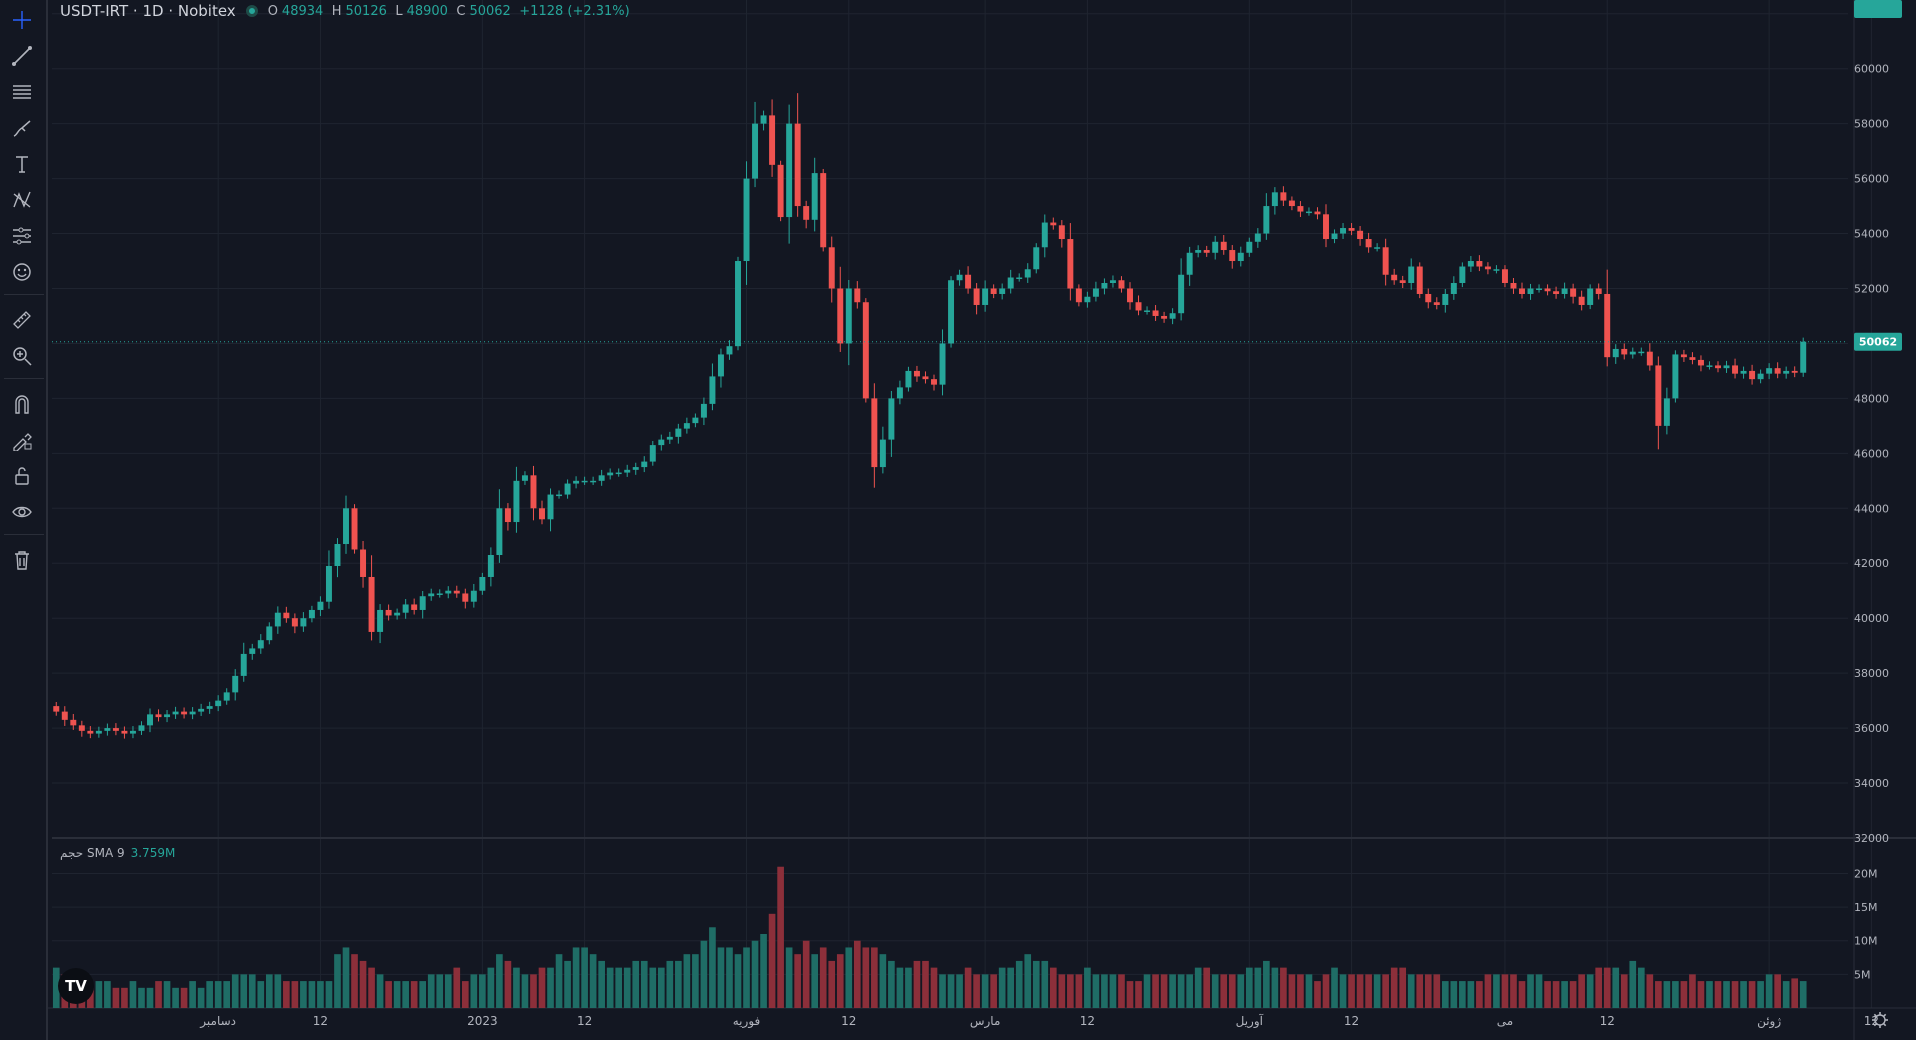 The image size is (1916, 1040). What do you see at coordinates (22, 20) in the screenshot?
I see `crosshair-icon` at bounding box center [22, 20].